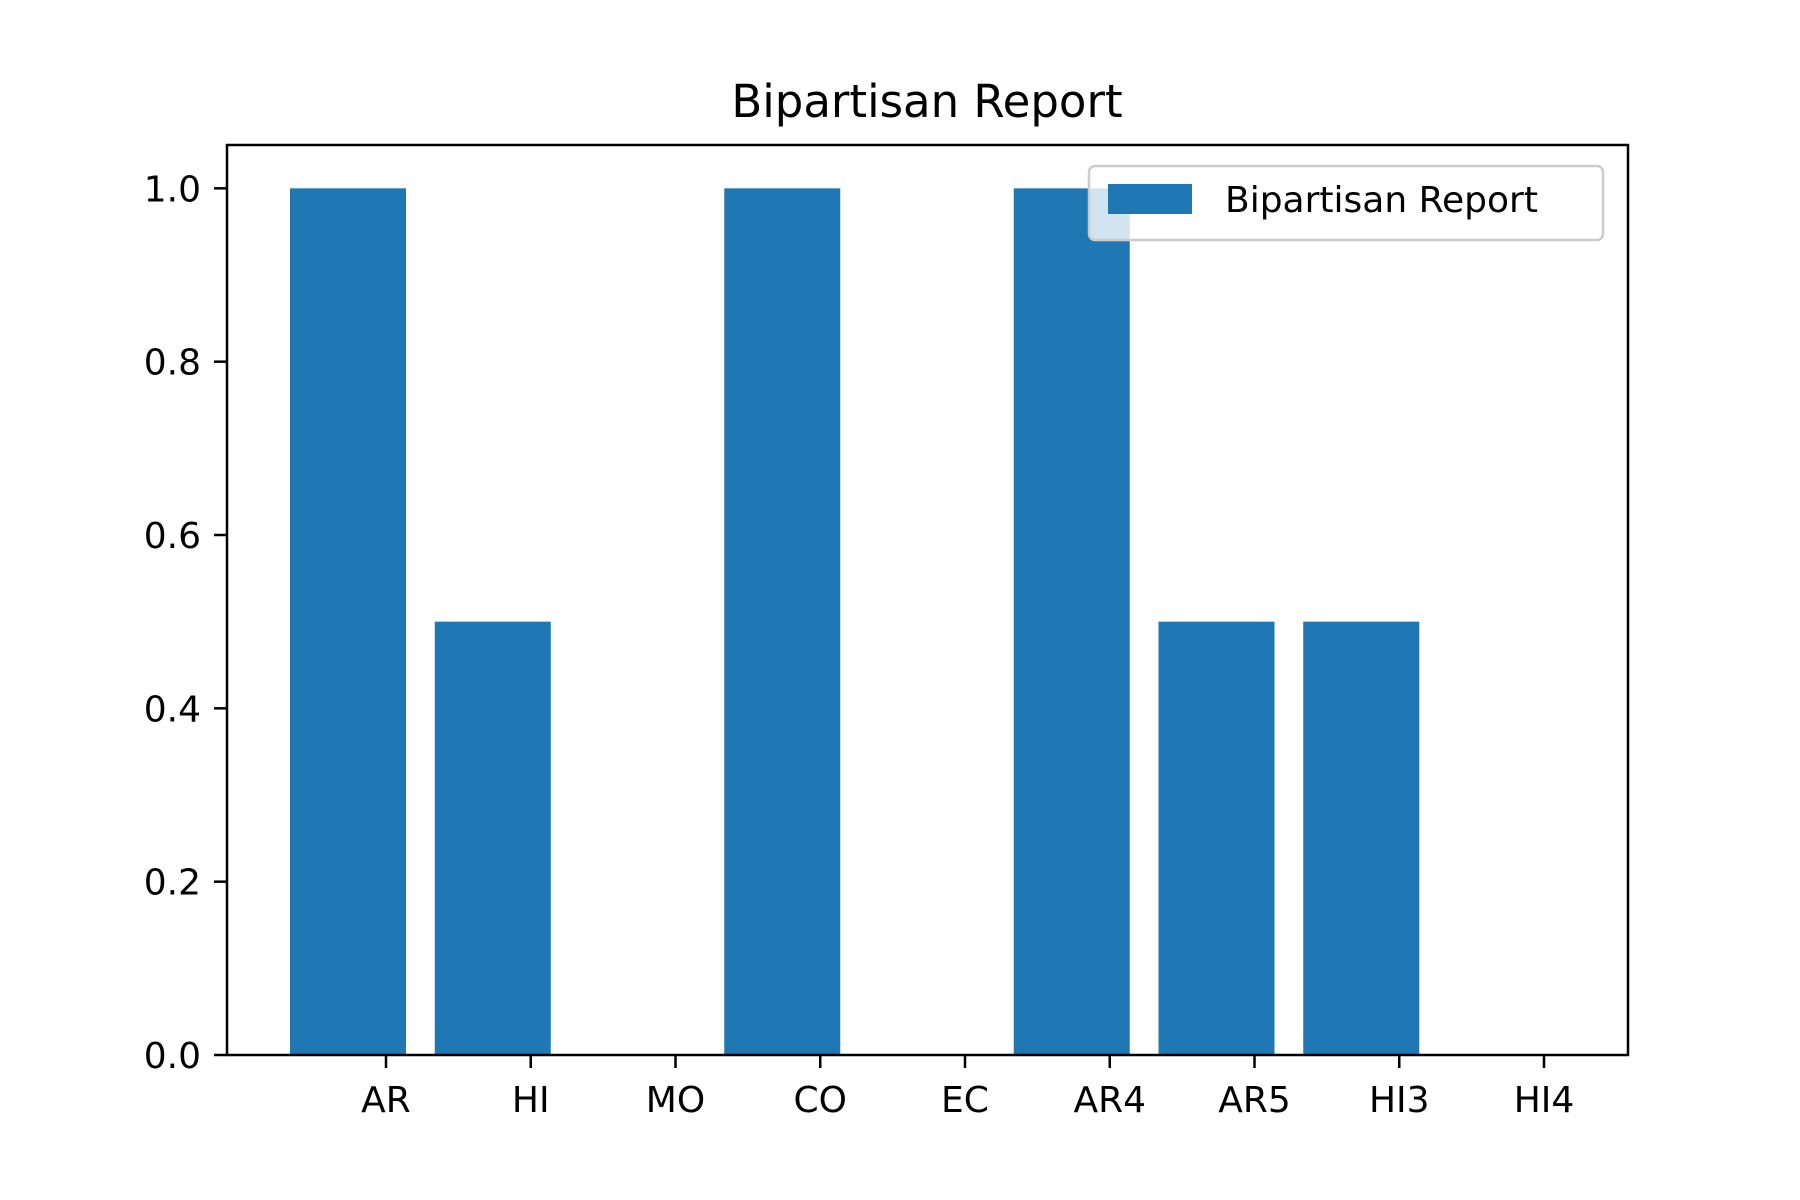 This screenshot has height=1200, width=1800. What do you see at coordinates (172, 536) in the screenshot?
I see `y-tick-label: 0.6` at bounding box center [172, 536].